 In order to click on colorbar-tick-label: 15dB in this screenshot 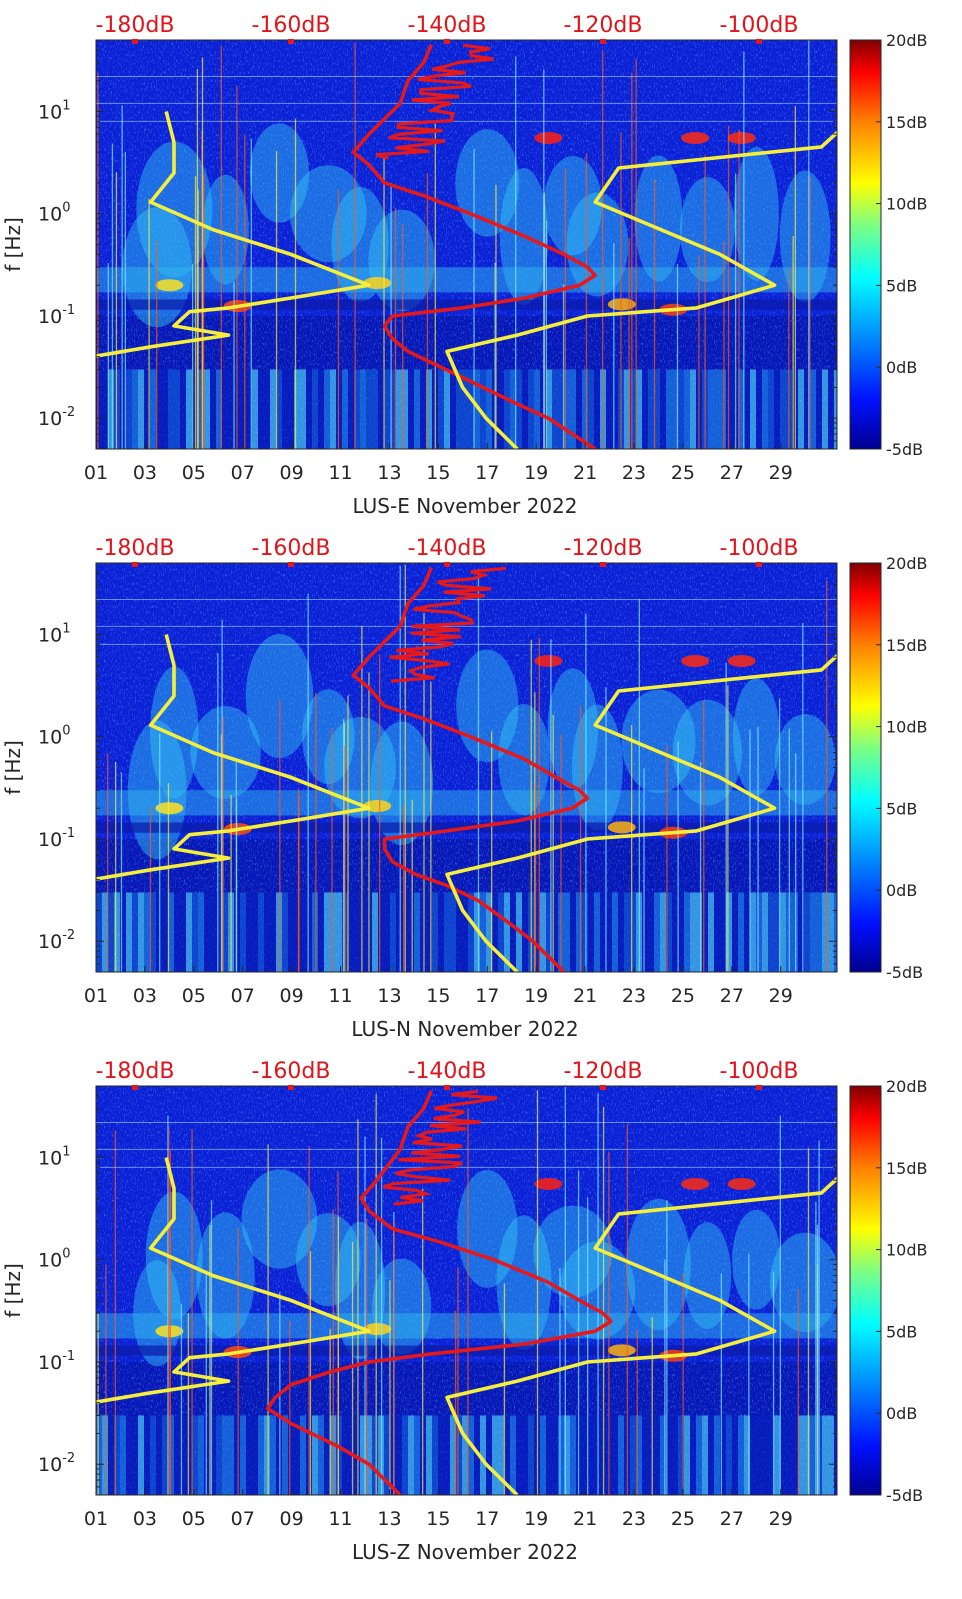, I will do `click(907, 645)`.